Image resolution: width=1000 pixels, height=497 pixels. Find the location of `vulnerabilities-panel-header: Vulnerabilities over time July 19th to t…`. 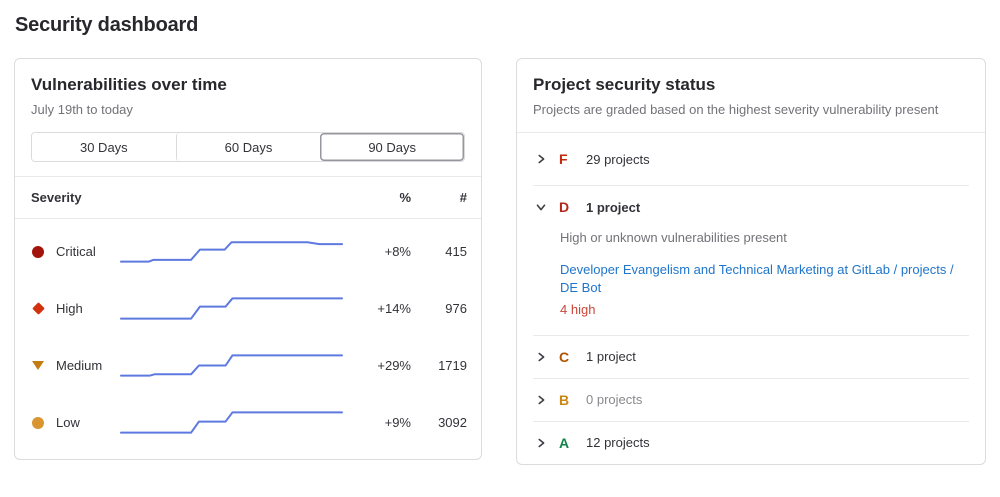

vulnerabilities-panel-header: Vulnerabilities over time July 19th to t… is located at coordinates (248, 88).